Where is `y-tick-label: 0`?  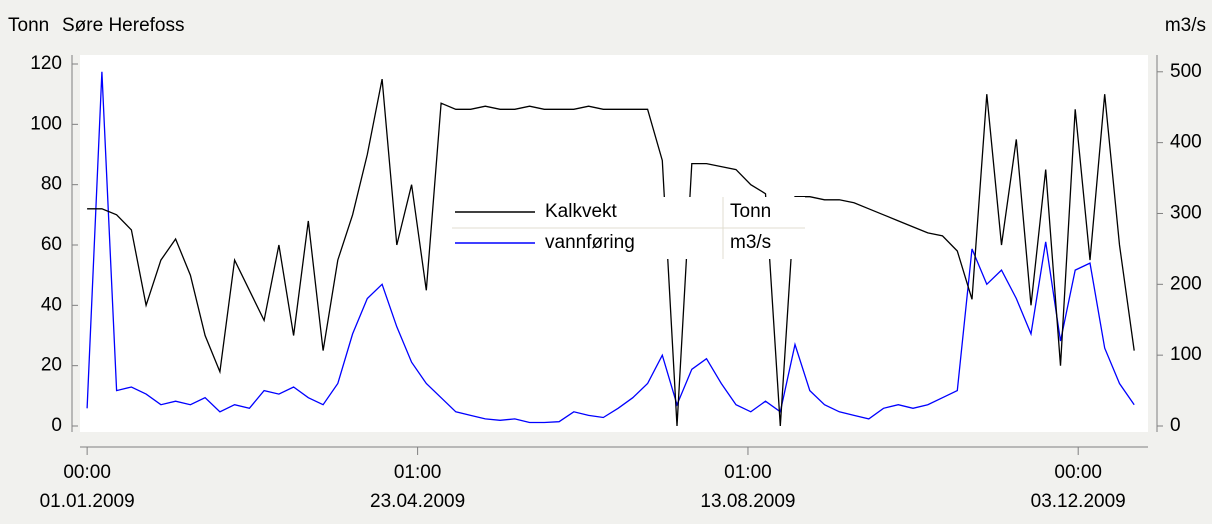 y-tick-label: 0 is located at coordinates (56, 425).